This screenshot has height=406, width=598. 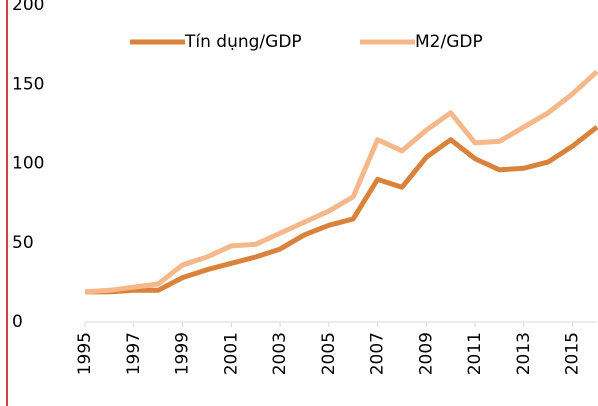 I want to click on y-tick-label: 0, so click(x=17, y=322).